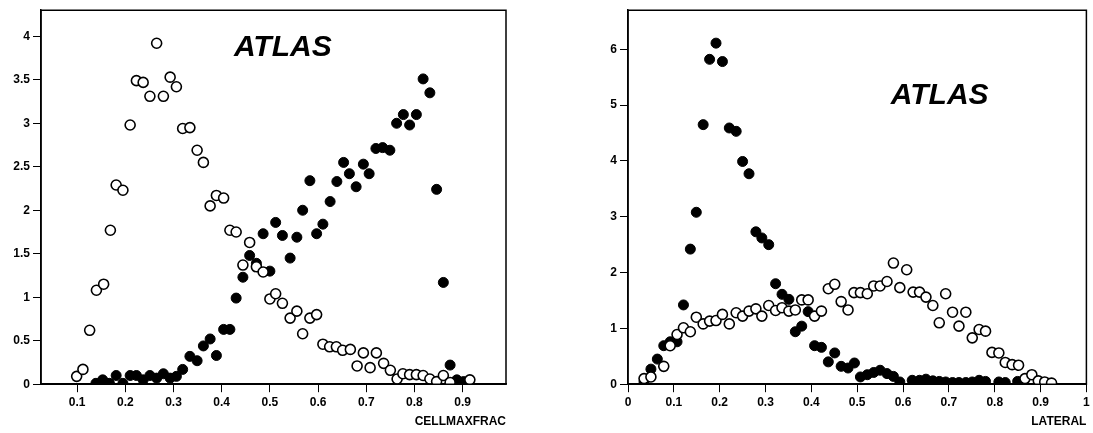 This screenshot has height=433, width=1093. I want to click on x-axis-title: CELLMAXFRAC, so click(460, 421).